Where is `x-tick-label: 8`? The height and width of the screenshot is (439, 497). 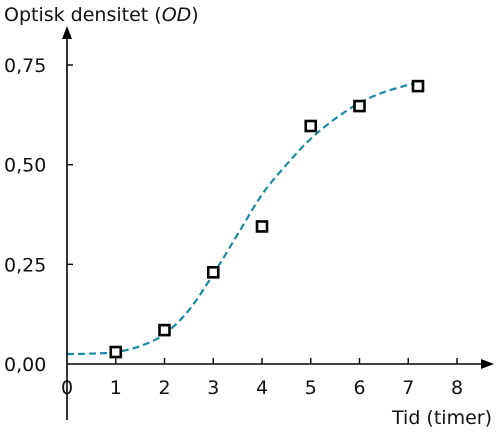 x-tick-label: 8 is located at coordinates (457, 388).